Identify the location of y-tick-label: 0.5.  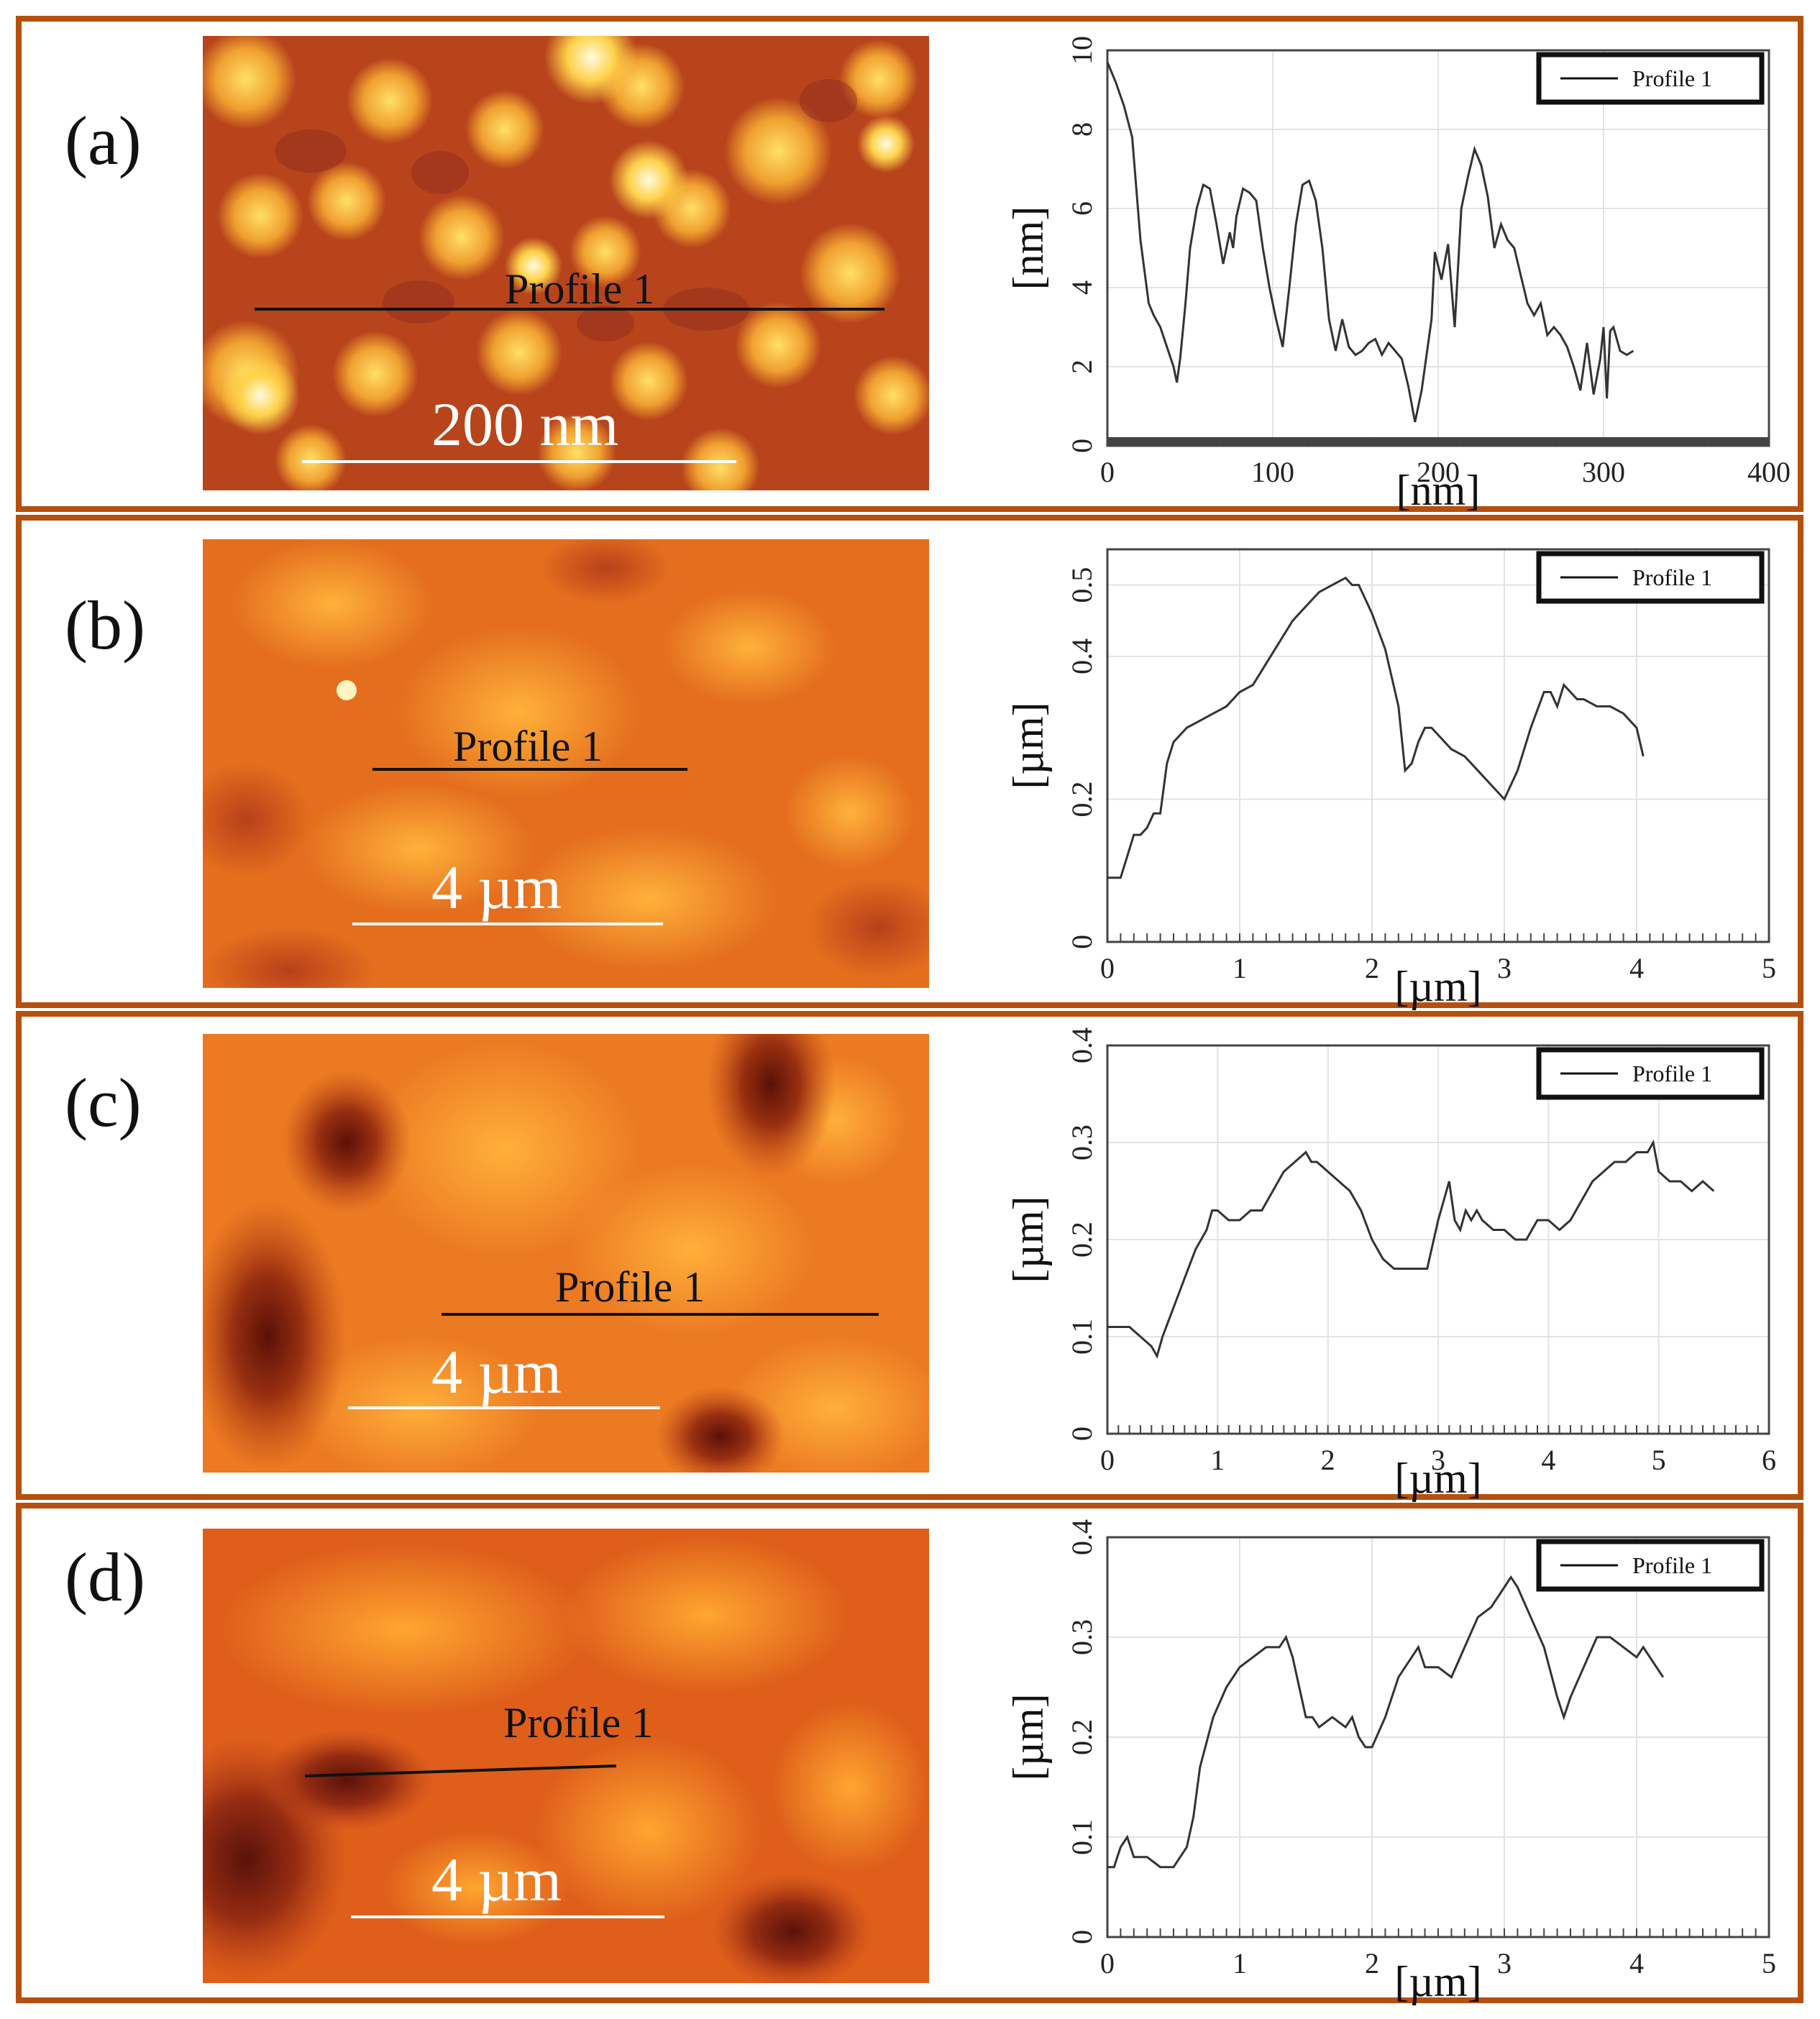
(1082, 585).